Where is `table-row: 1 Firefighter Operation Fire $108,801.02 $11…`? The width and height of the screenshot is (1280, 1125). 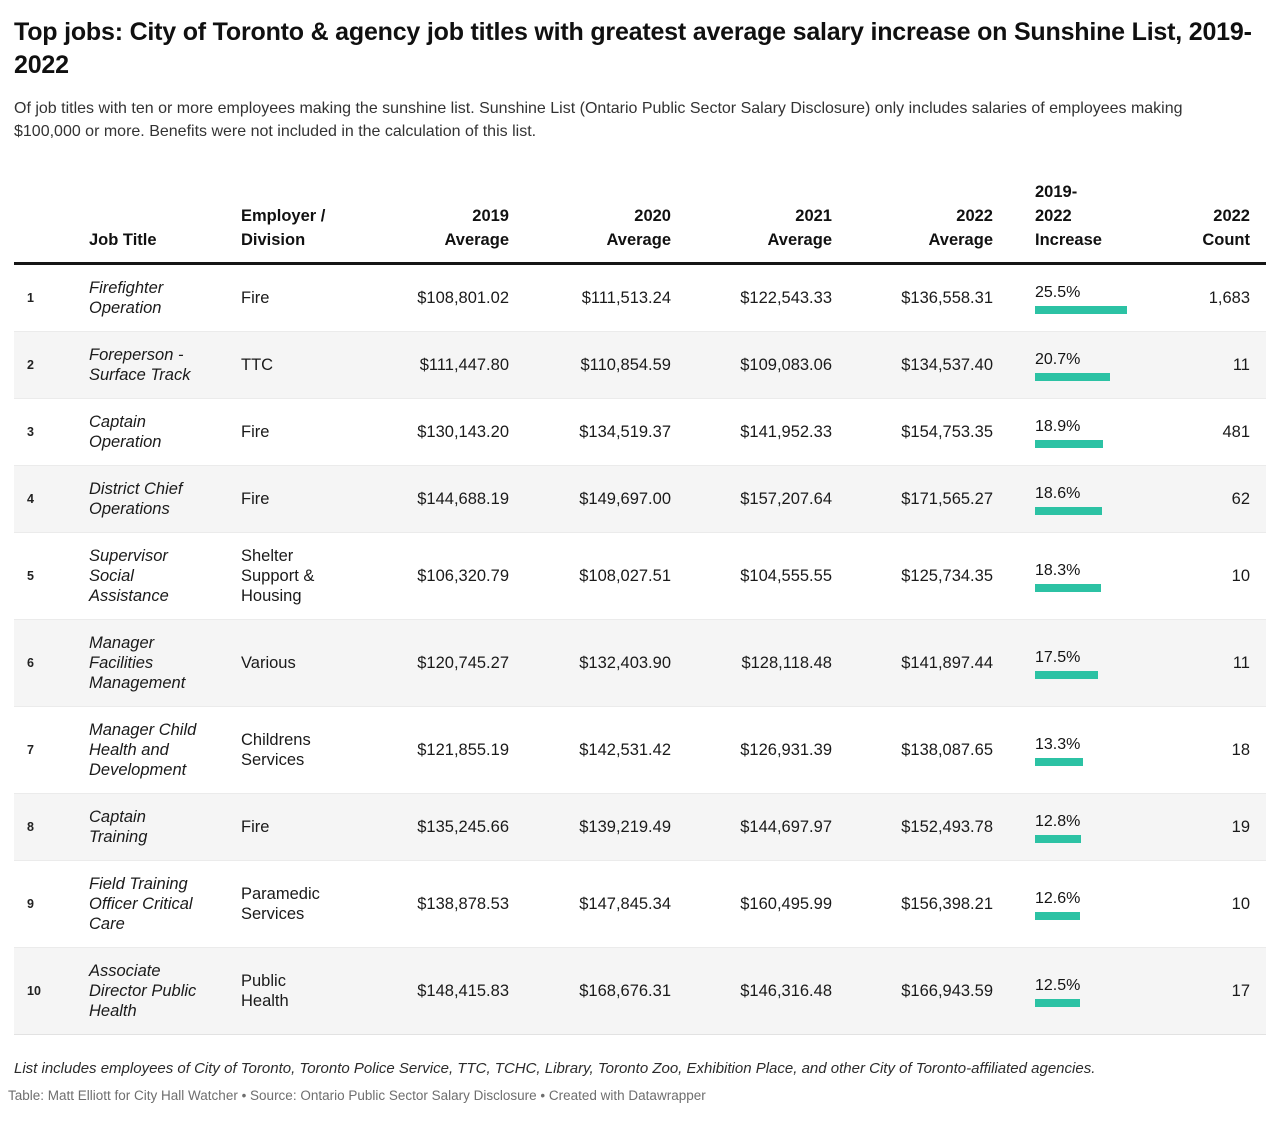
table-row: 1 Firefighter Operation Fire $108,801.02 $11… is located at coordinates (640, 298).